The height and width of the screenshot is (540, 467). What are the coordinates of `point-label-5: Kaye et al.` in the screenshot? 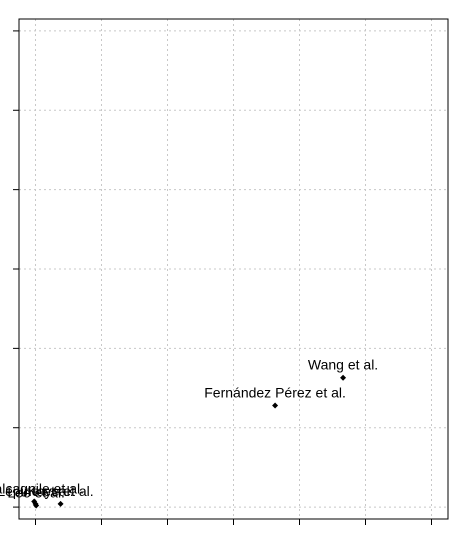 It's located at (61, 491).